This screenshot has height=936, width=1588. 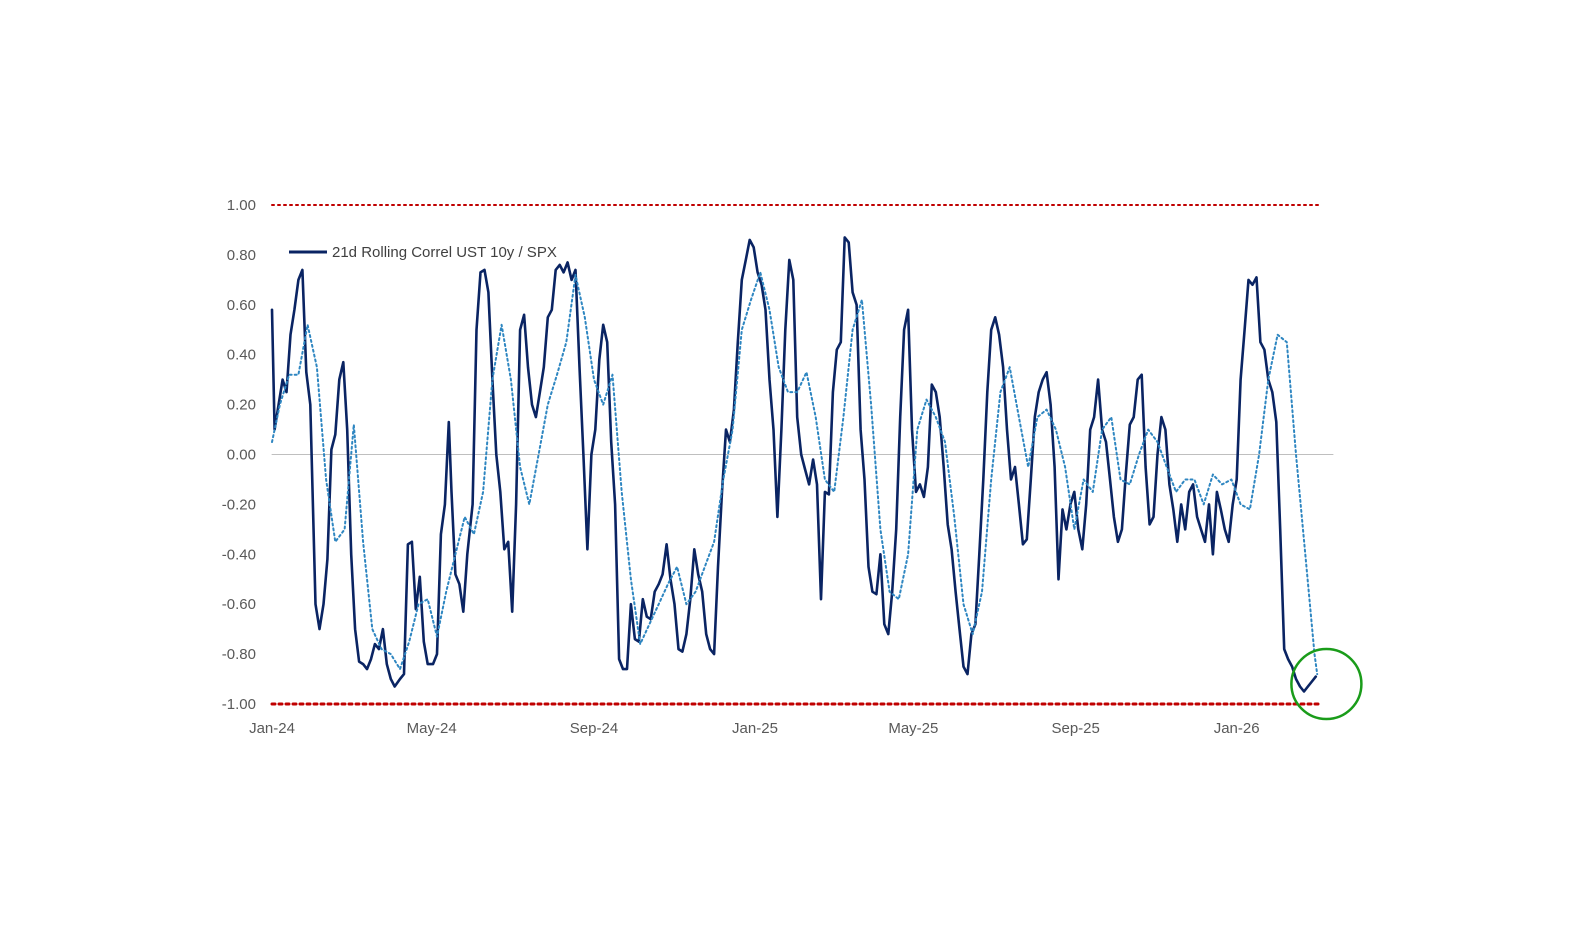 What do you see at coordinates (239, 654) in the screenshot?
I see `y-tick-label: -0.80` at bounding box center [239, 654].